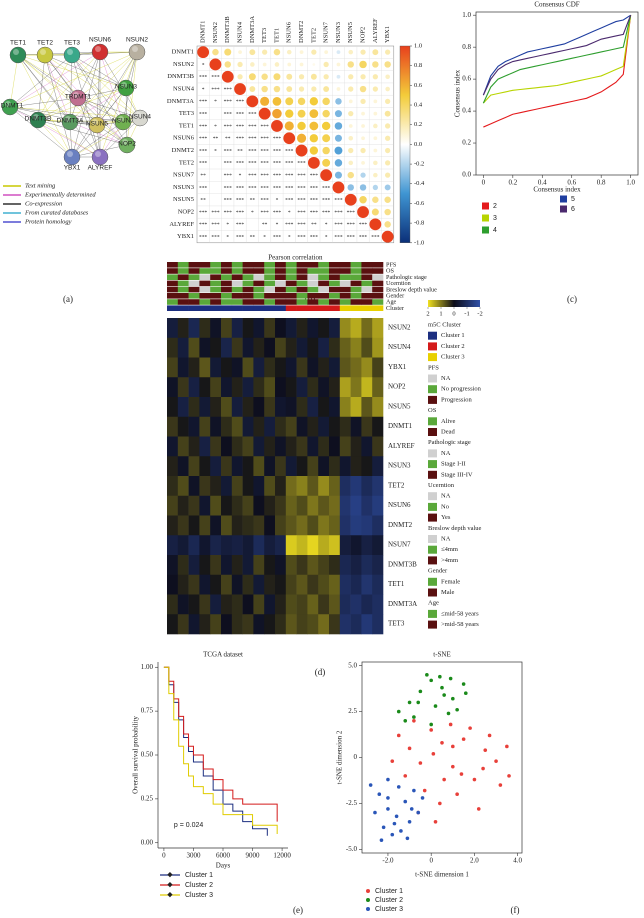 The width and height of the screenshot is (644, 918). Describe the element at coordinates (352, 665) in the screenshot. I see `y-tick-label: 5.0` at that location.